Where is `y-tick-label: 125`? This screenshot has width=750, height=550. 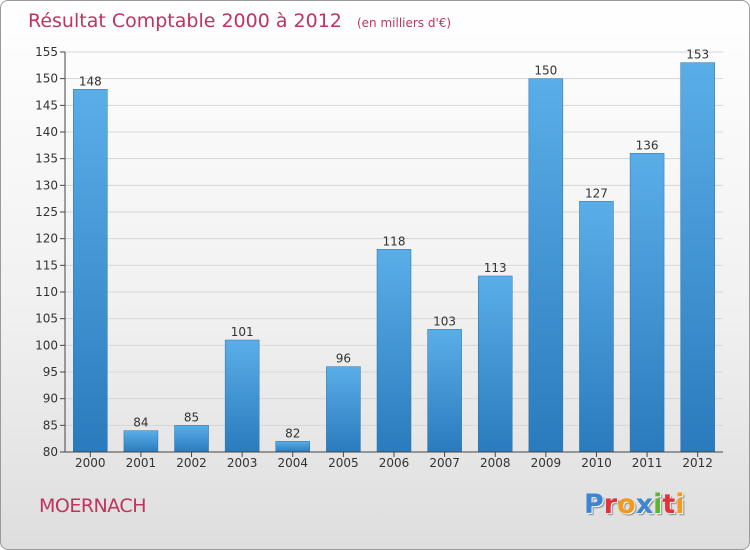
y-tick-label: 125 is located at coordinates (46, 212).